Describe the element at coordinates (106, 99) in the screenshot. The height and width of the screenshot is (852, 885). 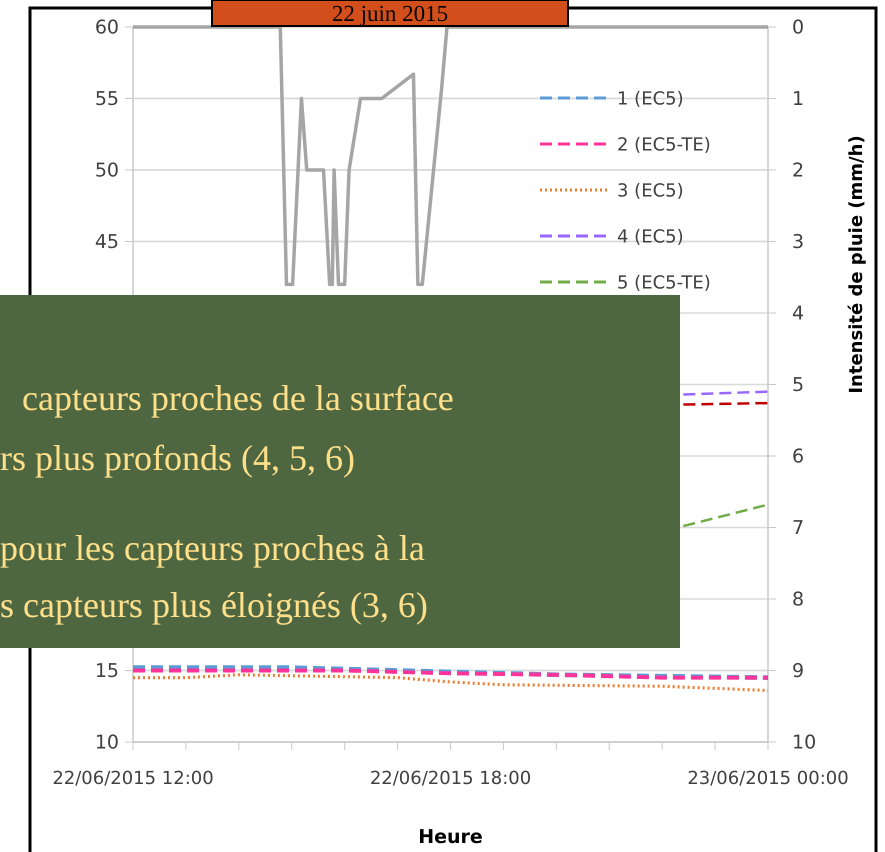
I see `y-tick-label: 55` at that location.